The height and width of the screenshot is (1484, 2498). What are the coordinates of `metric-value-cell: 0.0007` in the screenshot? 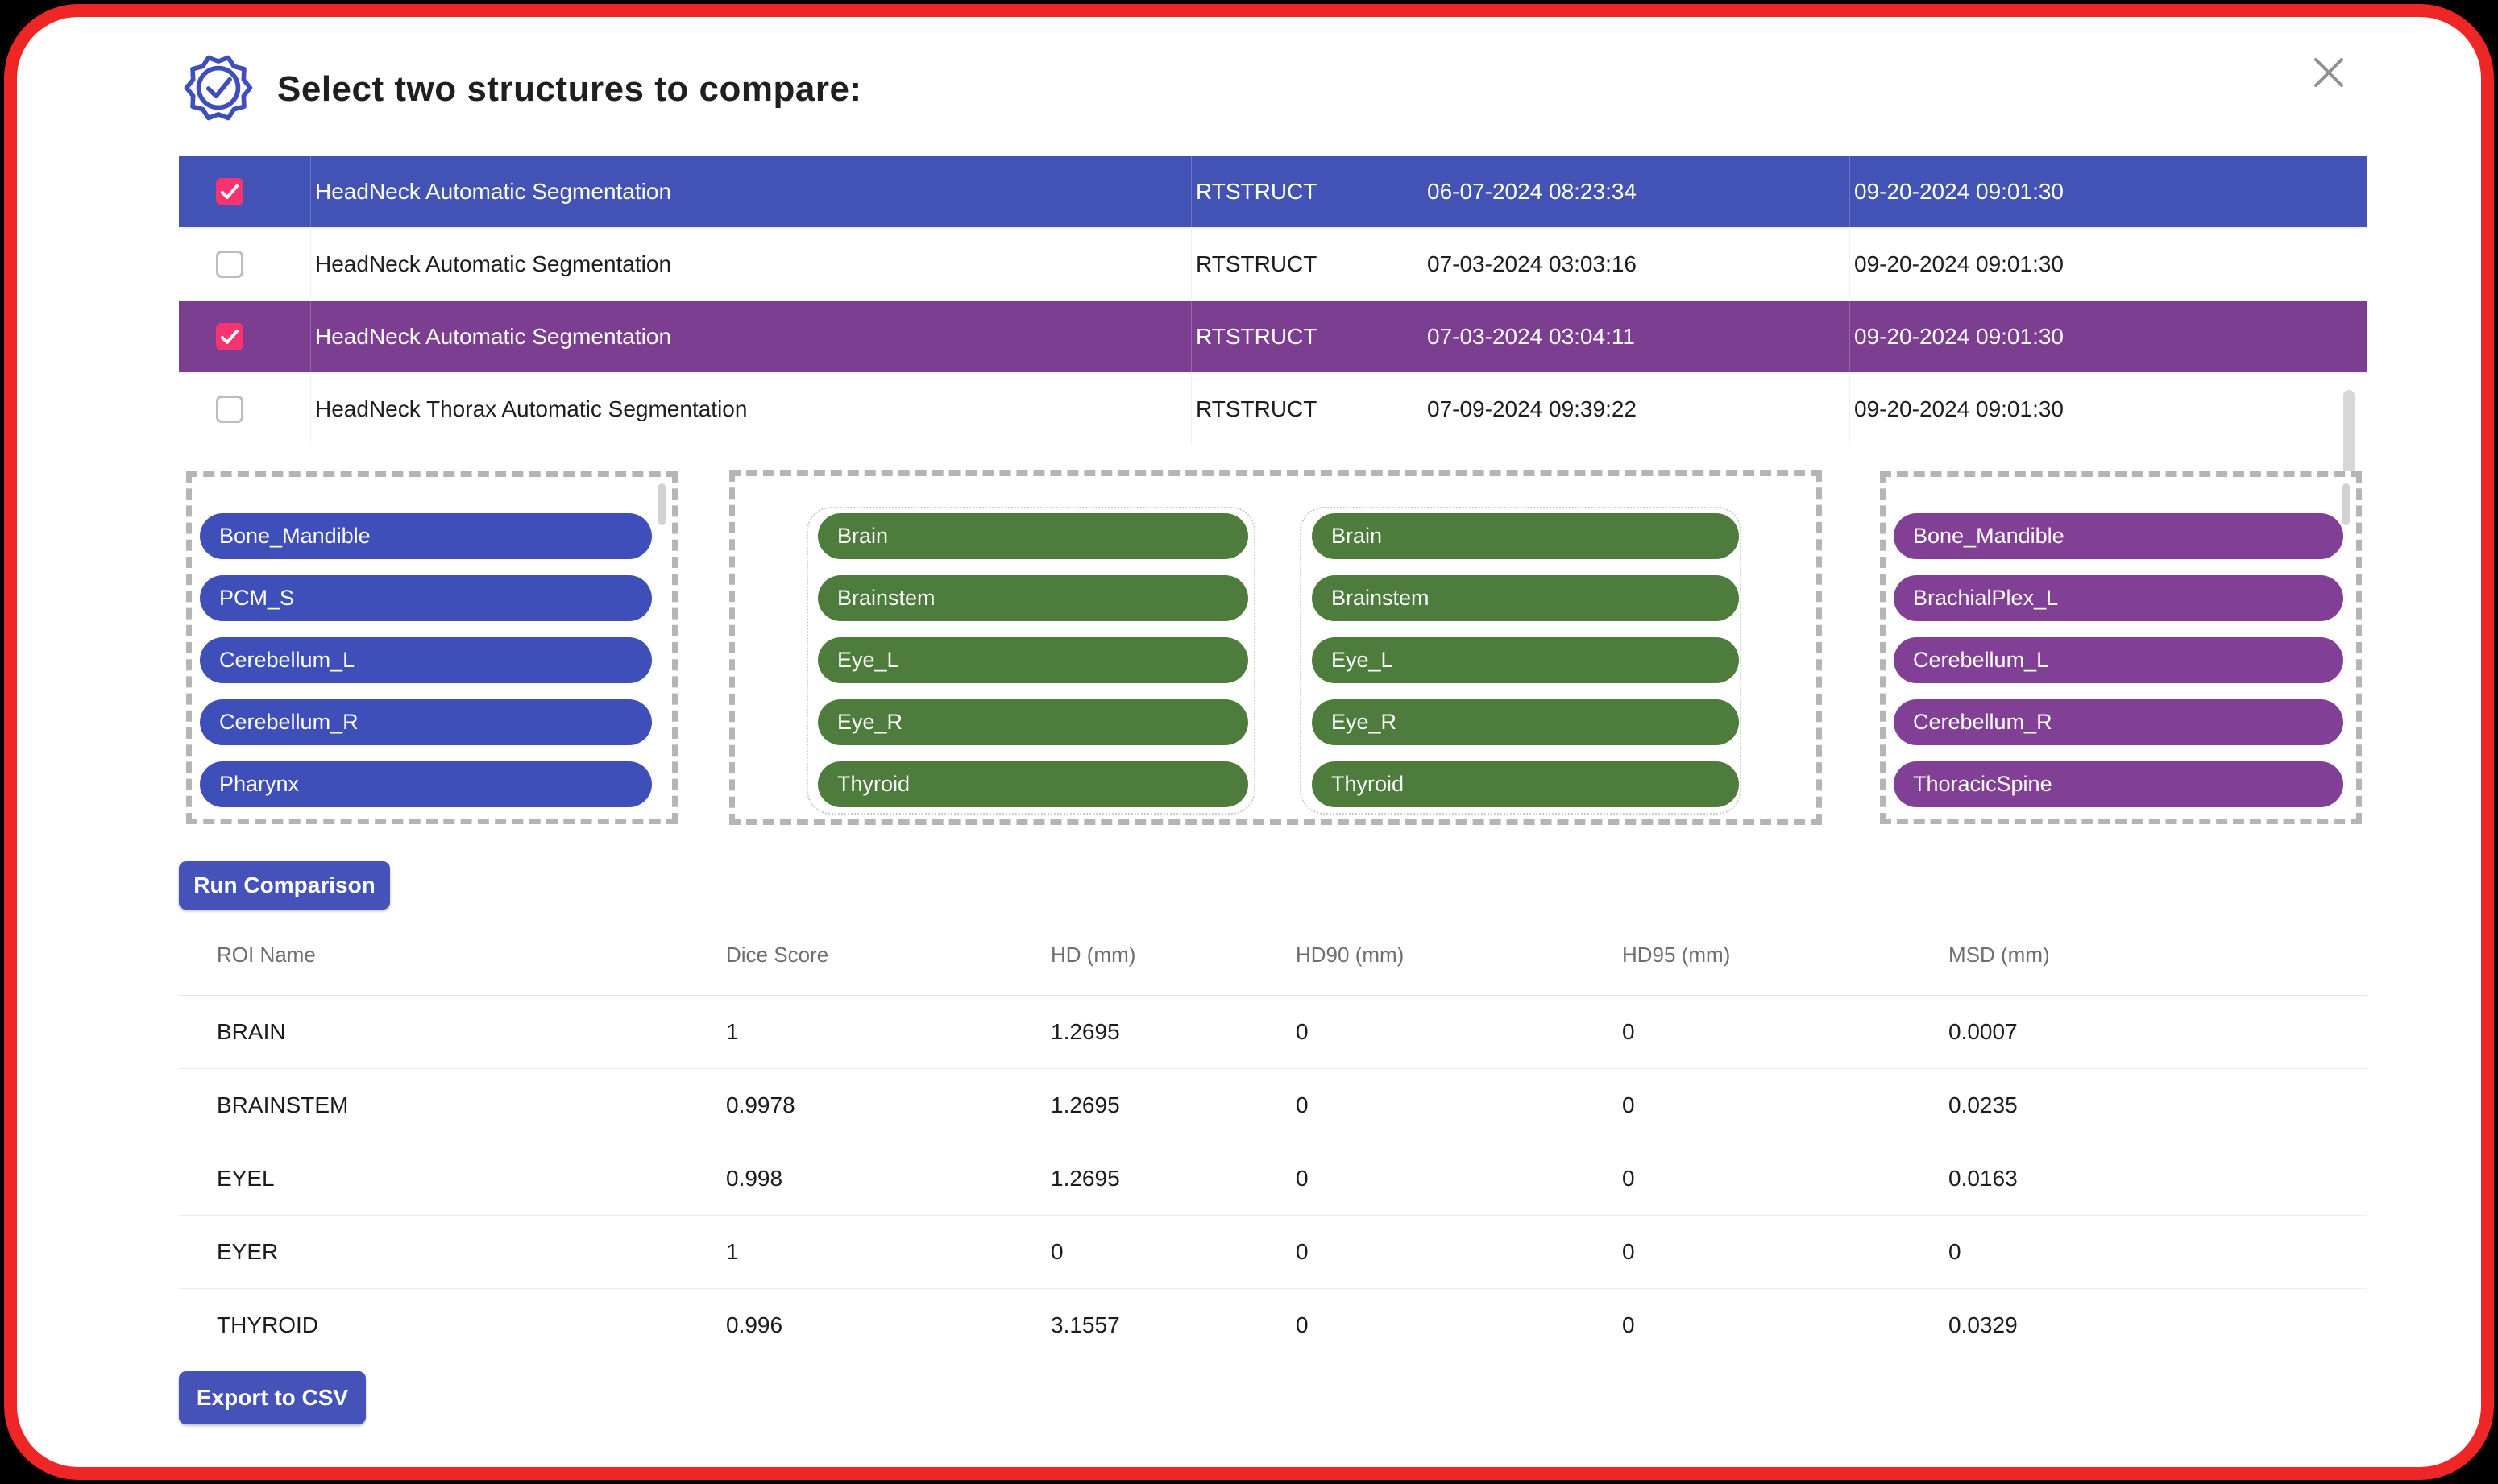 It's located at (1983, 1031).